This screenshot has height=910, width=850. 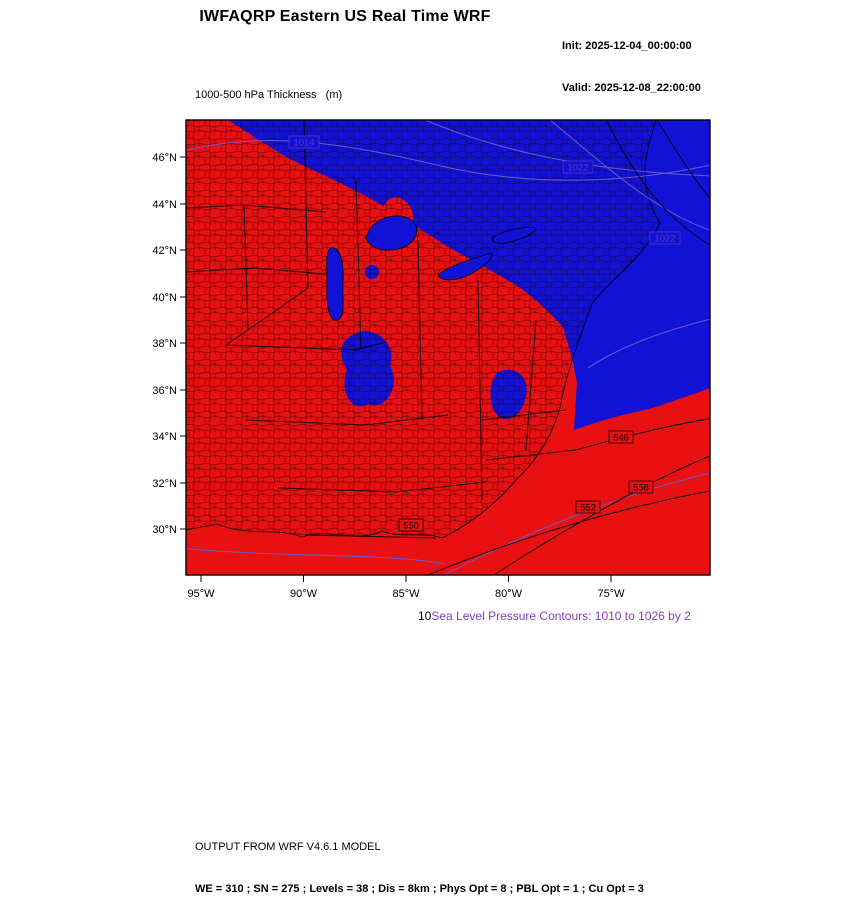 What do you see at coordinates (611, 594) in the screenshot?
I see `lon-label: 75°W` at bounding box center [611, 594].